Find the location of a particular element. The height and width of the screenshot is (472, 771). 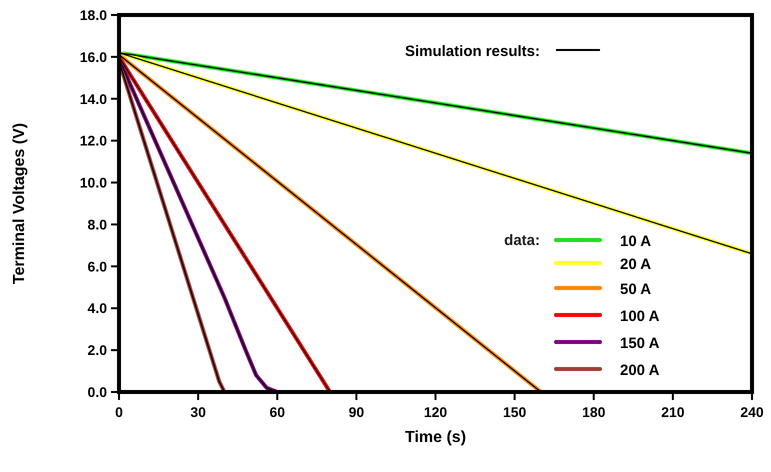

x-tick-label: 150 is located at coordinates (514, 412).